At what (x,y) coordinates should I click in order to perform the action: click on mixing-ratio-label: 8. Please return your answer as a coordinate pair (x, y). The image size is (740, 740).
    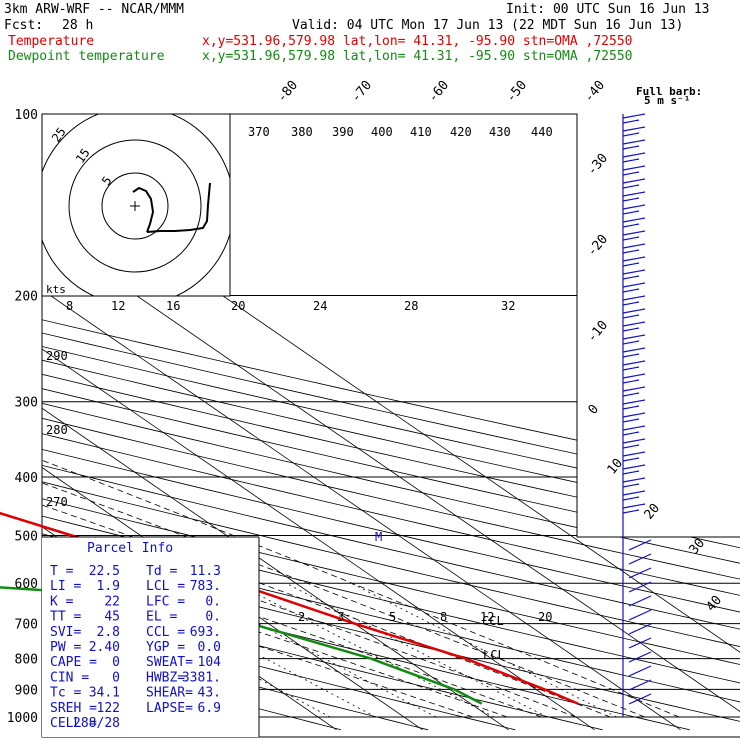
    Looking at the image, I should click on (443, 617).